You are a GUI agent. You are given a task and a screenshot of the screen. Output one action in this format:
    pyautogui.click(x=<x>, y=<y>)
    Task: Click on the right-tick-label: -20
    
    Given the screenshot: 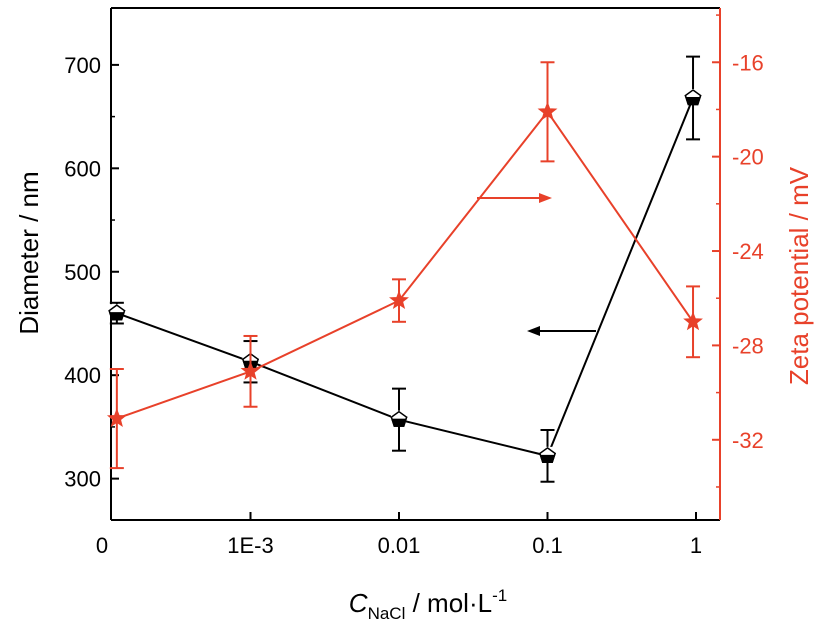 What is the action you would take?
    pyautogui.click(x=748, y=157)
    